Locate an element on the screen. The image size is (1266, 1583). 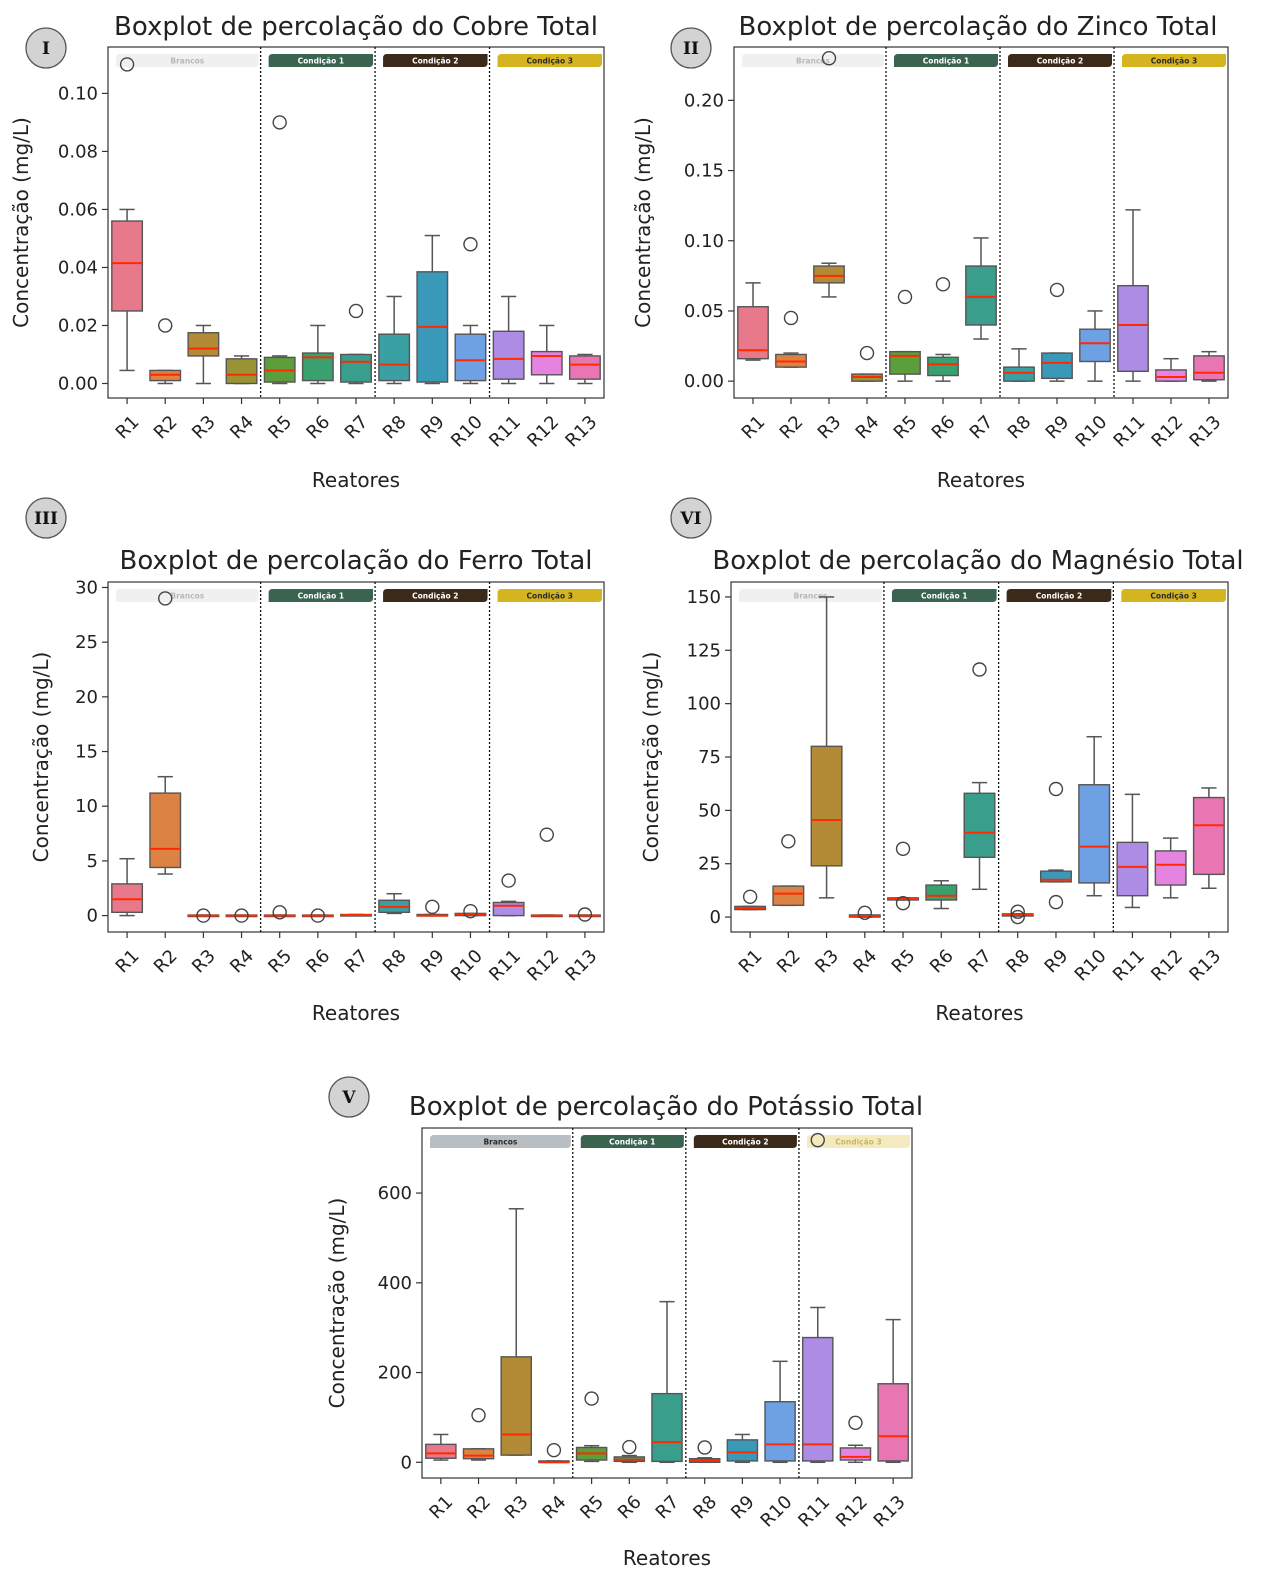
y-tick-label: 125 is located at coordinates (704, 650).